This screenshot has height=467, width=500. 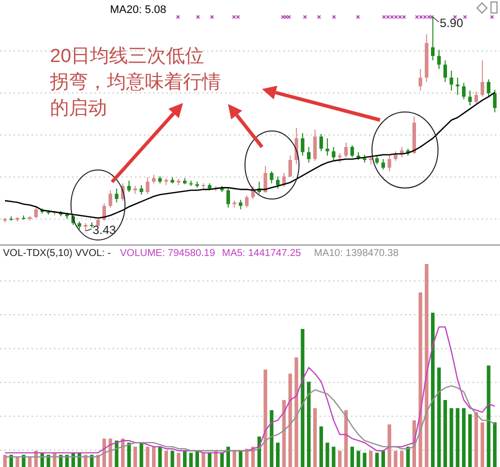 What do you see at coordinates (262, 253) in the screenshot?
I see `text: MA5: 1441747.25` at bounding box center [262, 253].